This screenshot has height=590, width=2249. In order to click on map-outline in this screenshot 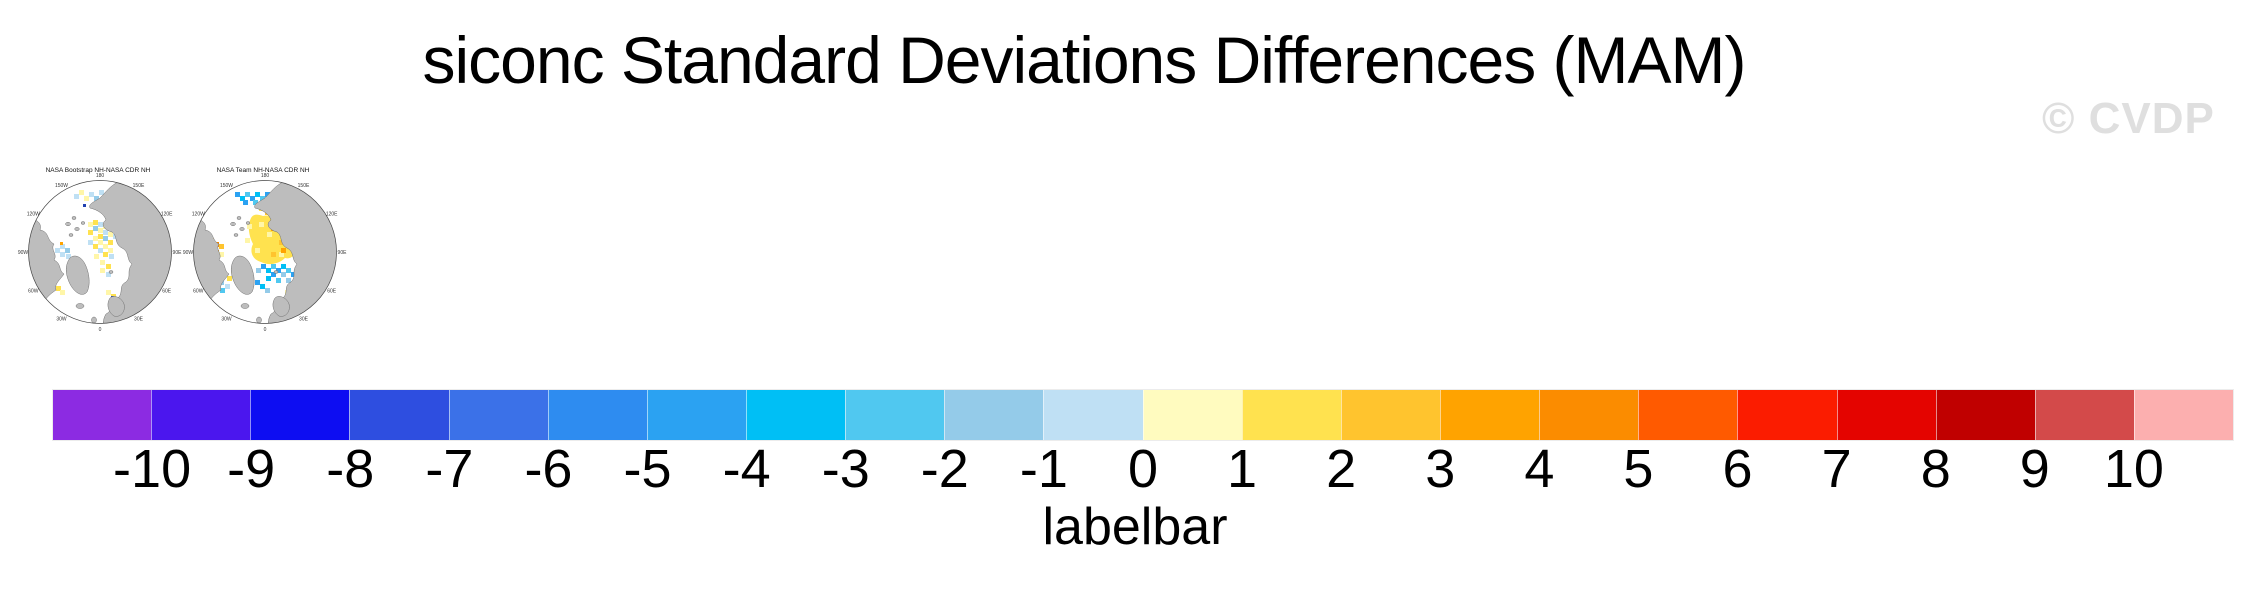, I will do `click(265, 252)`.